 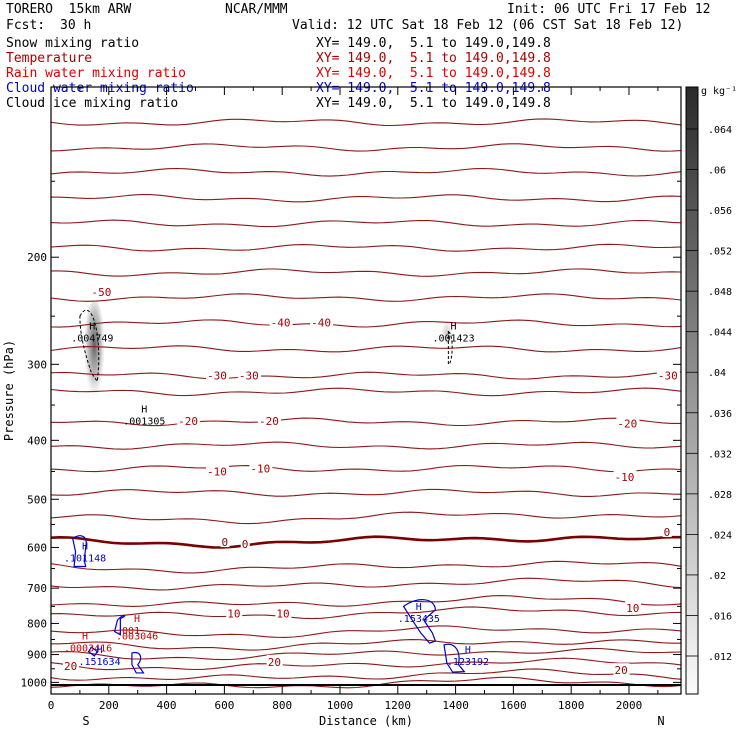 I want to click on isotherm-label: 0, so click(x=225, y=542).